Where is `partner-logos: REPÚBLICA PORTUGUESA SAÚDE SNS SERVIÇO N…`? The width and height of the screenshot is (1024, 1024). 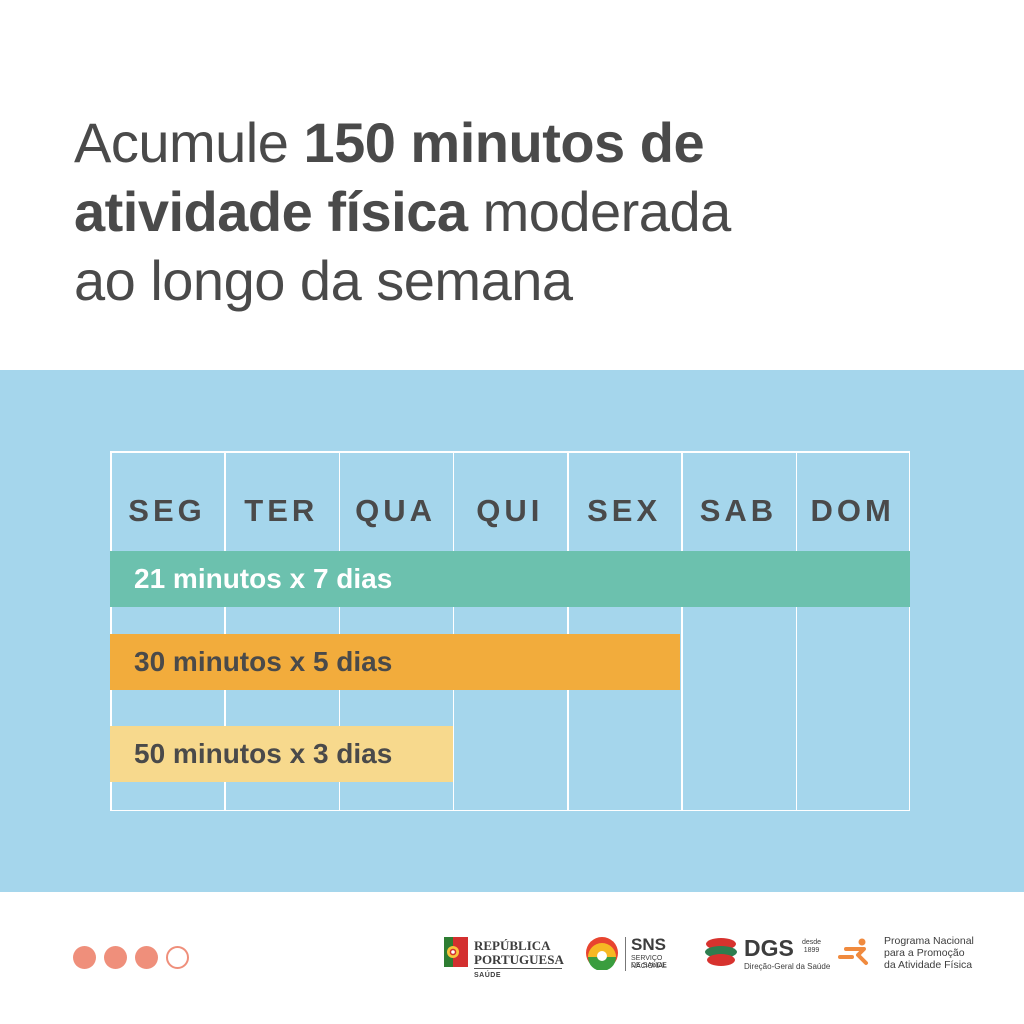 partner-logos: REPÚBLICA PORTUGUESA SAÚDE SNS SERVIÇO N… is located at coordinates (720, 959).